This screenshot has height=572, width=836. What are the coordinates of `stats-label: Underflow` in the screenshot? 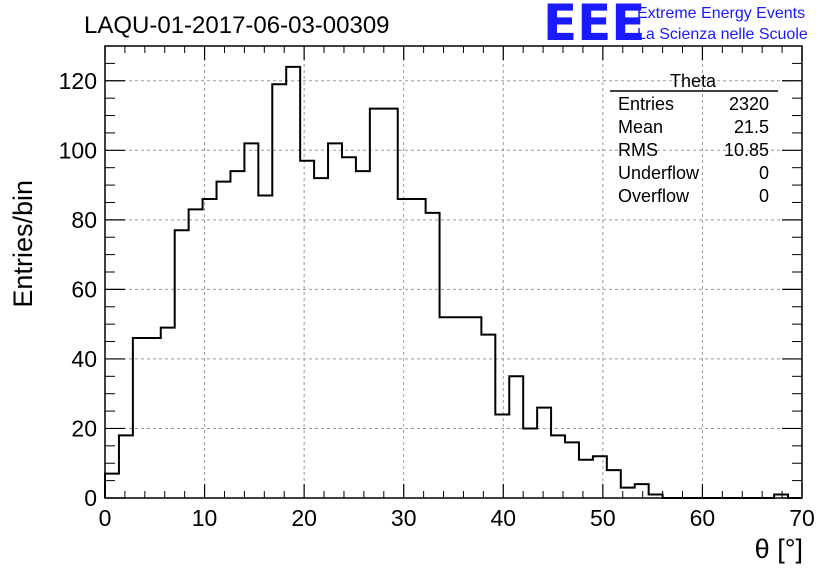 It's located at (659, 173).